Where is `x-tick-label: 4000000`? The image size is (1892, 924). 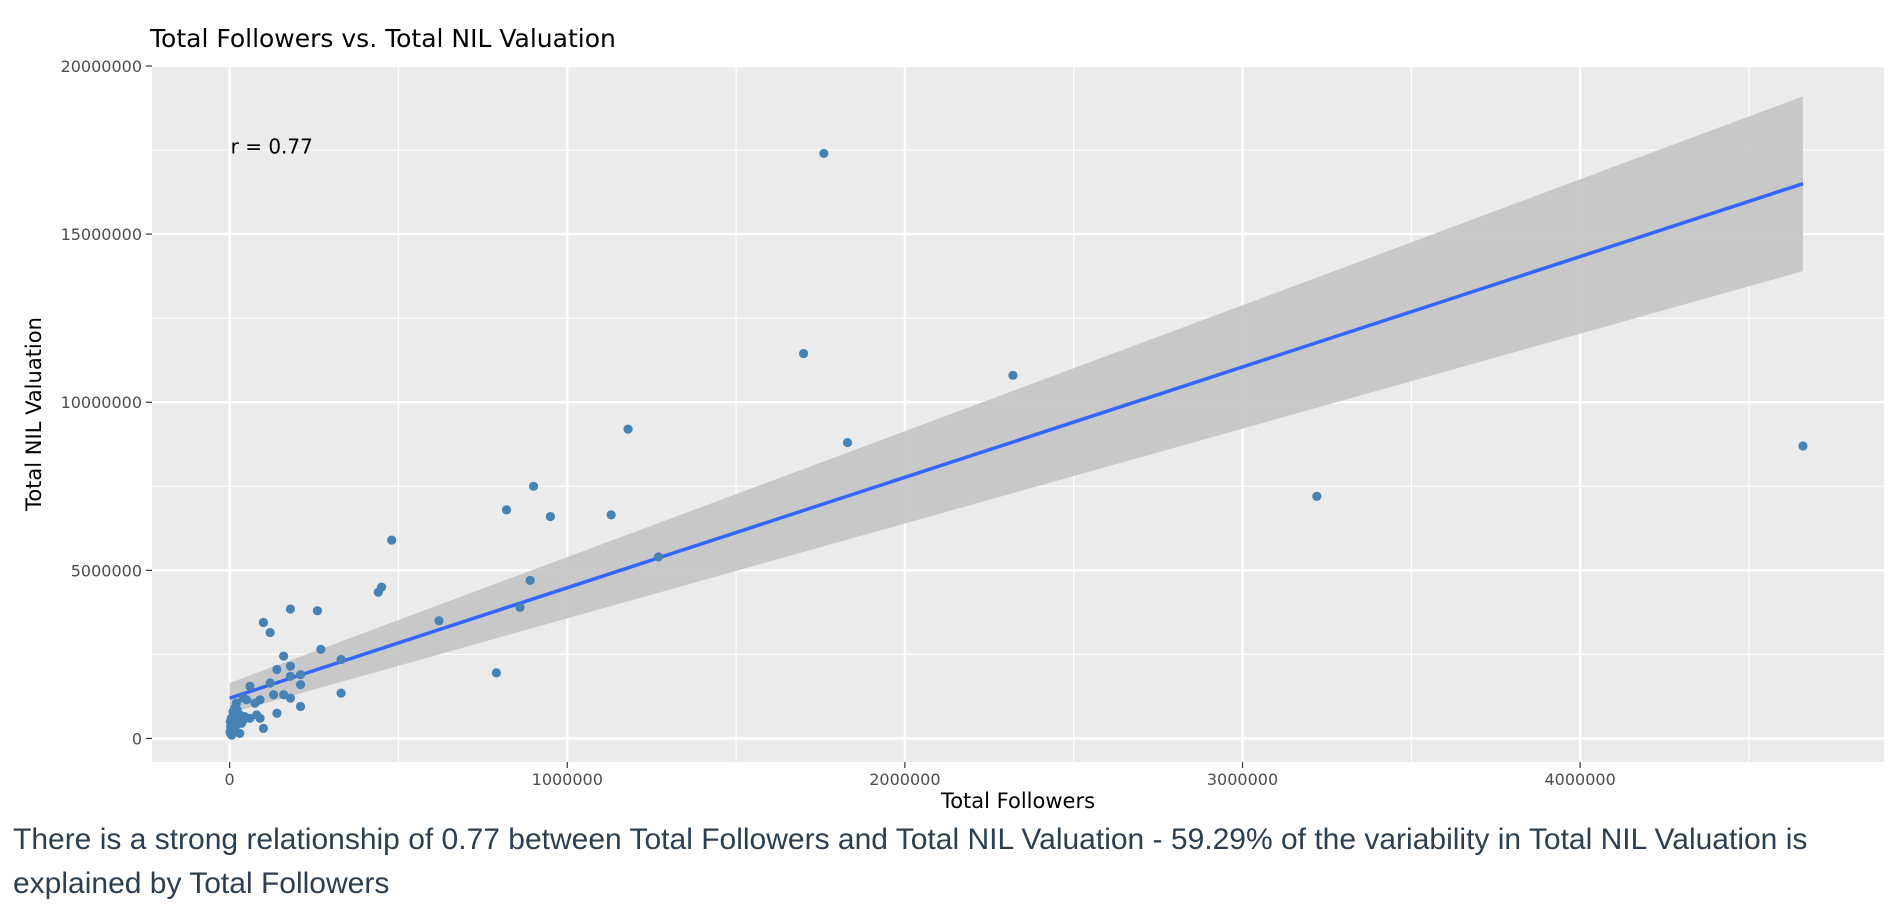 x-tick-label: 4000000 is located at coordinates (1580, 779).